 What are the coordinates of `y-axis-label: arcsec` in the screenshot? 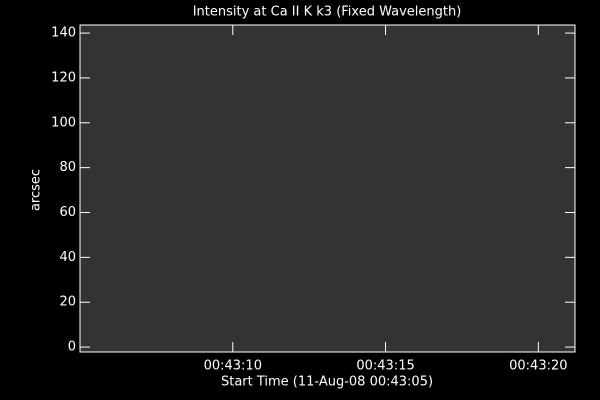 It's located at (36, 190).